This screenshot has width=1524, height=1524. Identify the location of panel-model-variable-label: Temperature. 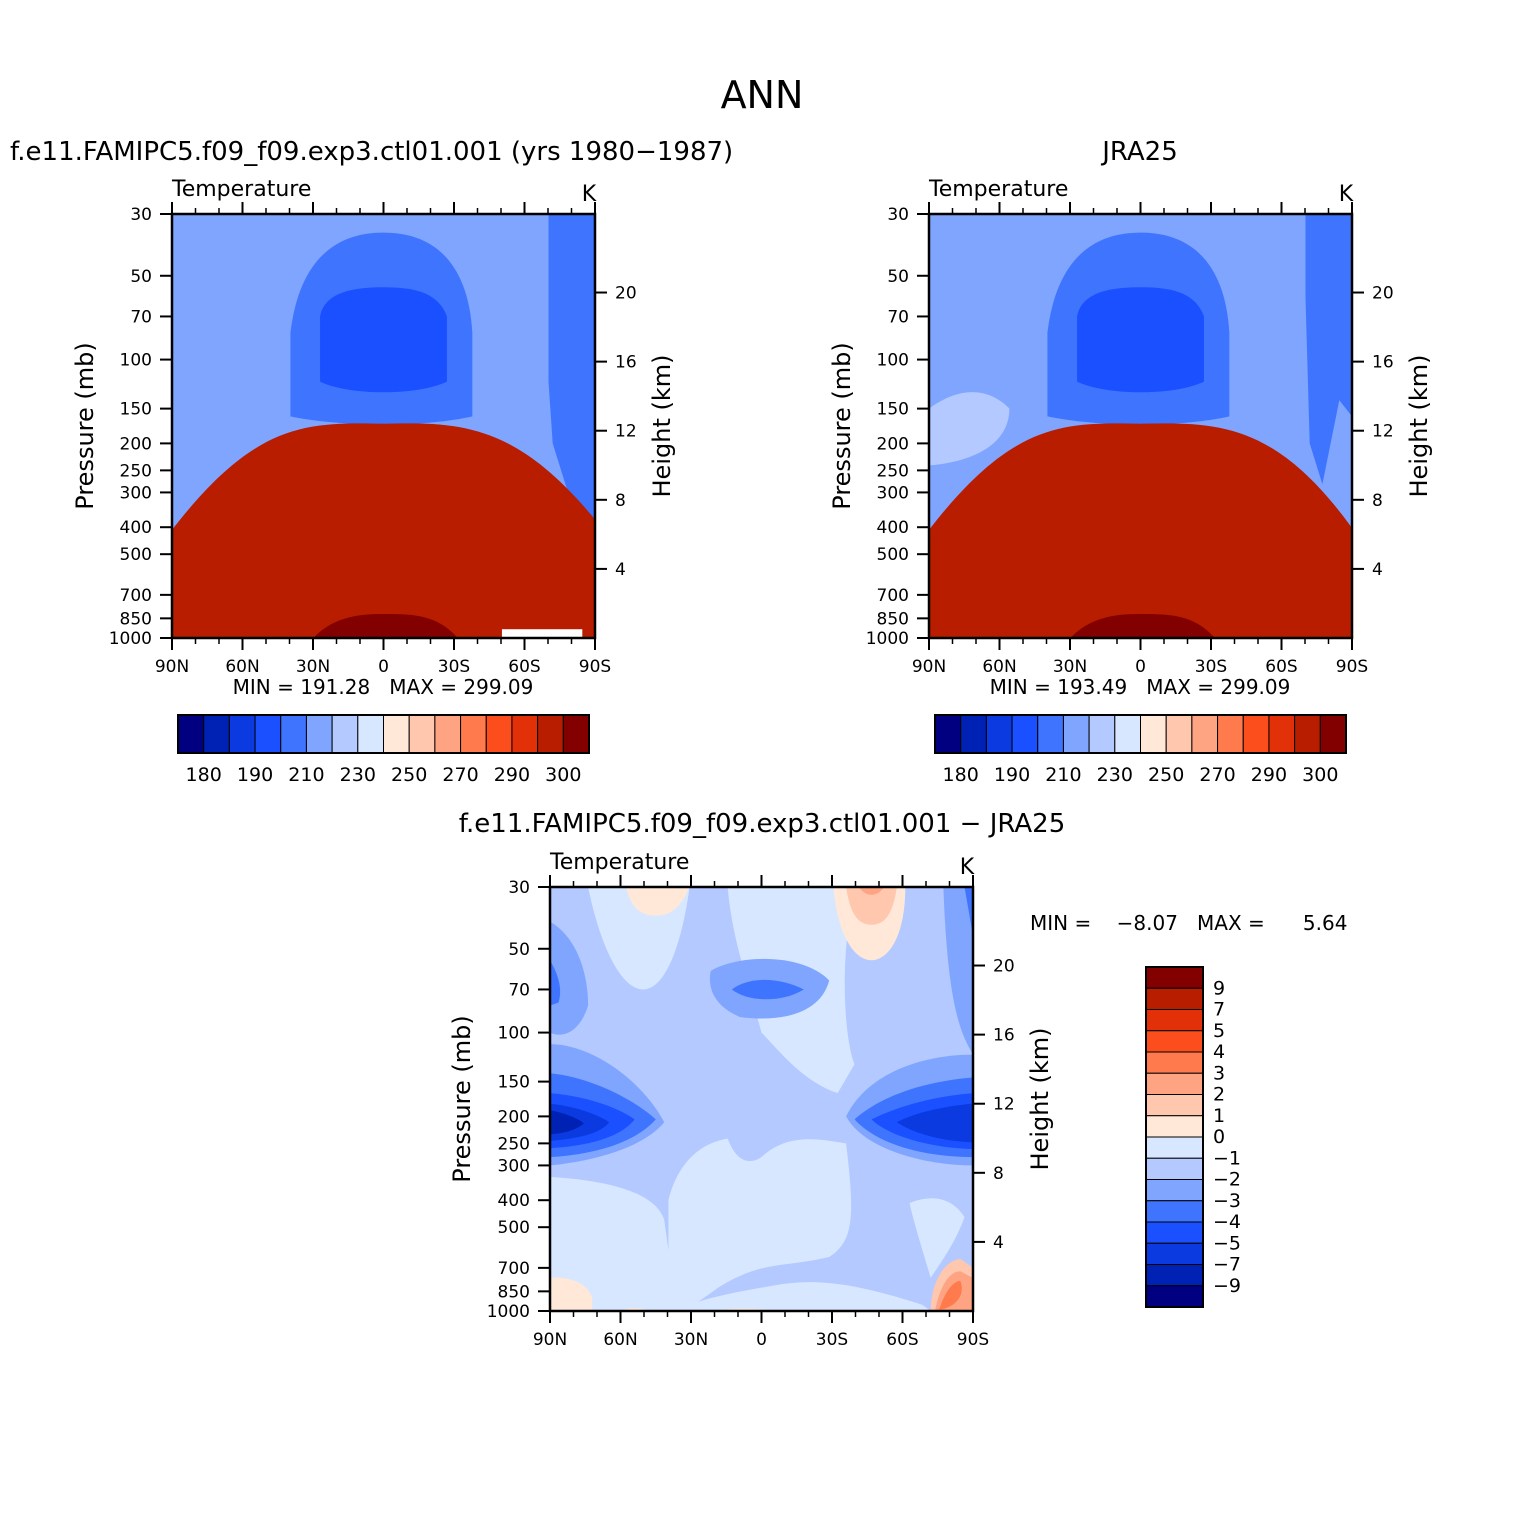
(241, 189).